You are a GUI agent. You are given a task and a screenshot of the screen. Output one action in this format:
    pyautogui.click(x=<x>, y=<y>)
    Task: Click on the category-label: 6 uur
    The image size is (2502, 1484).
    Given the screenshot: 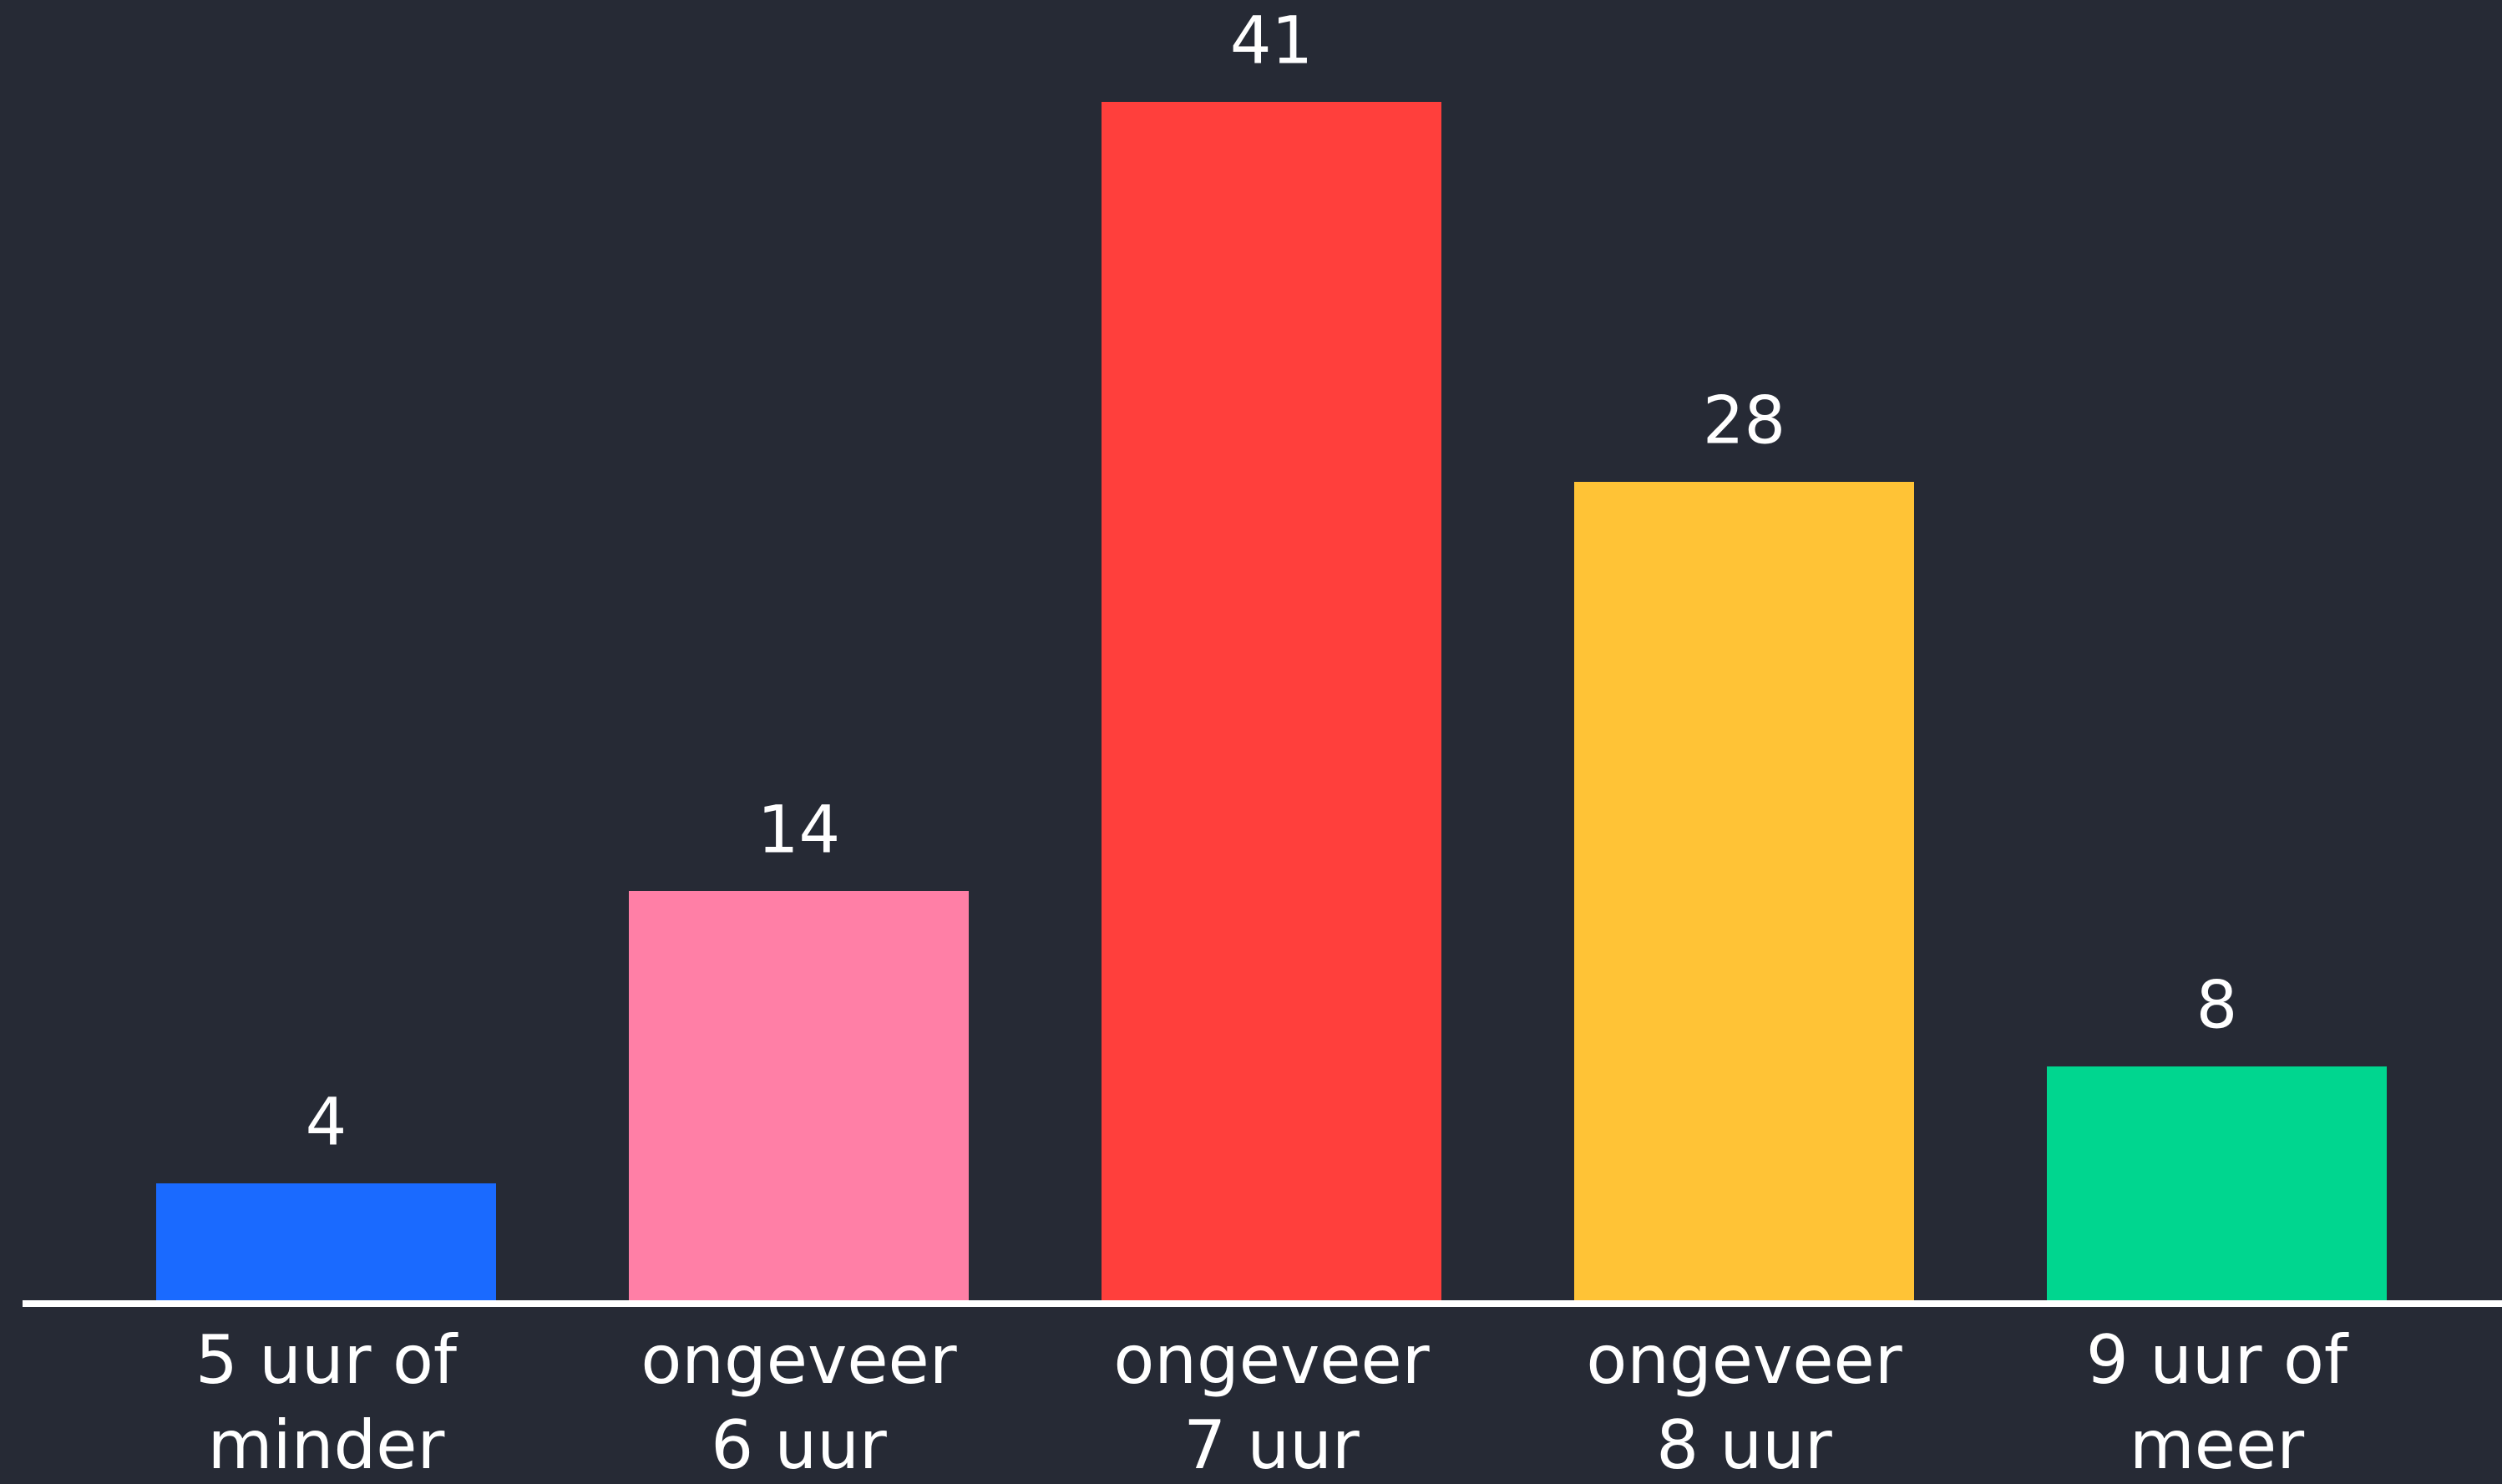 What is the action you would take?
    pyautogui.click(x=799, y=1445)
    